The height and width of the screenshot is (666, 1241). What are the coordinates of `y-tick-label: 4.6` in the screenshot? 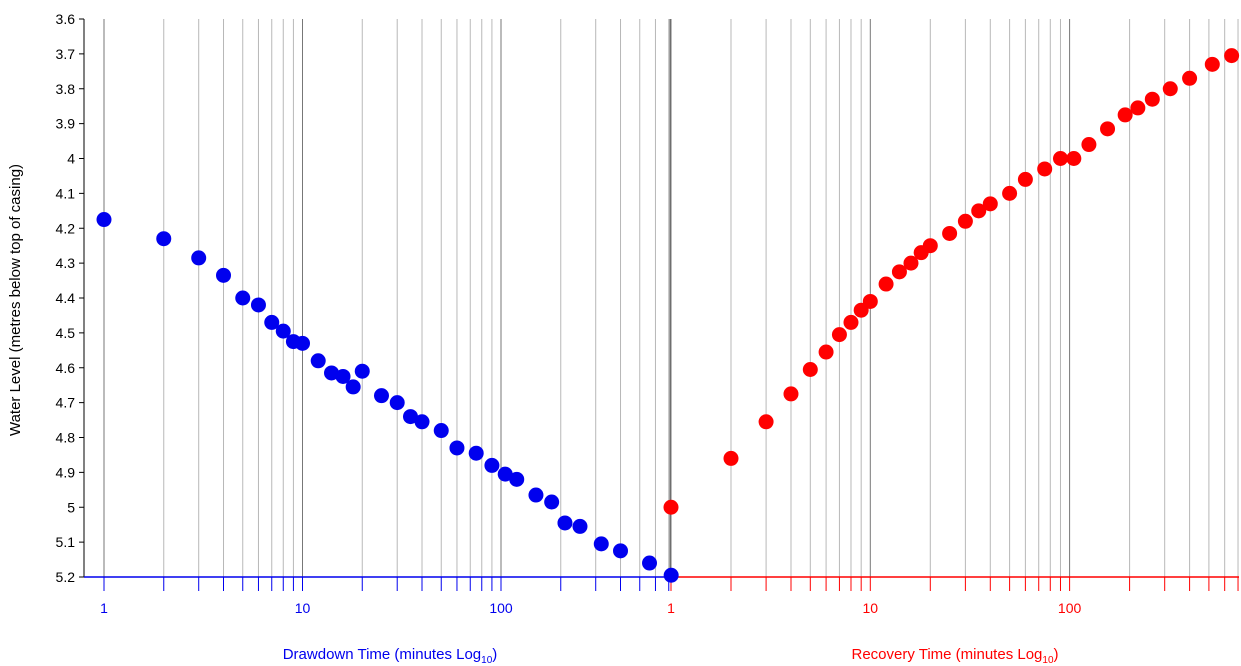 It's located at (66, 368).